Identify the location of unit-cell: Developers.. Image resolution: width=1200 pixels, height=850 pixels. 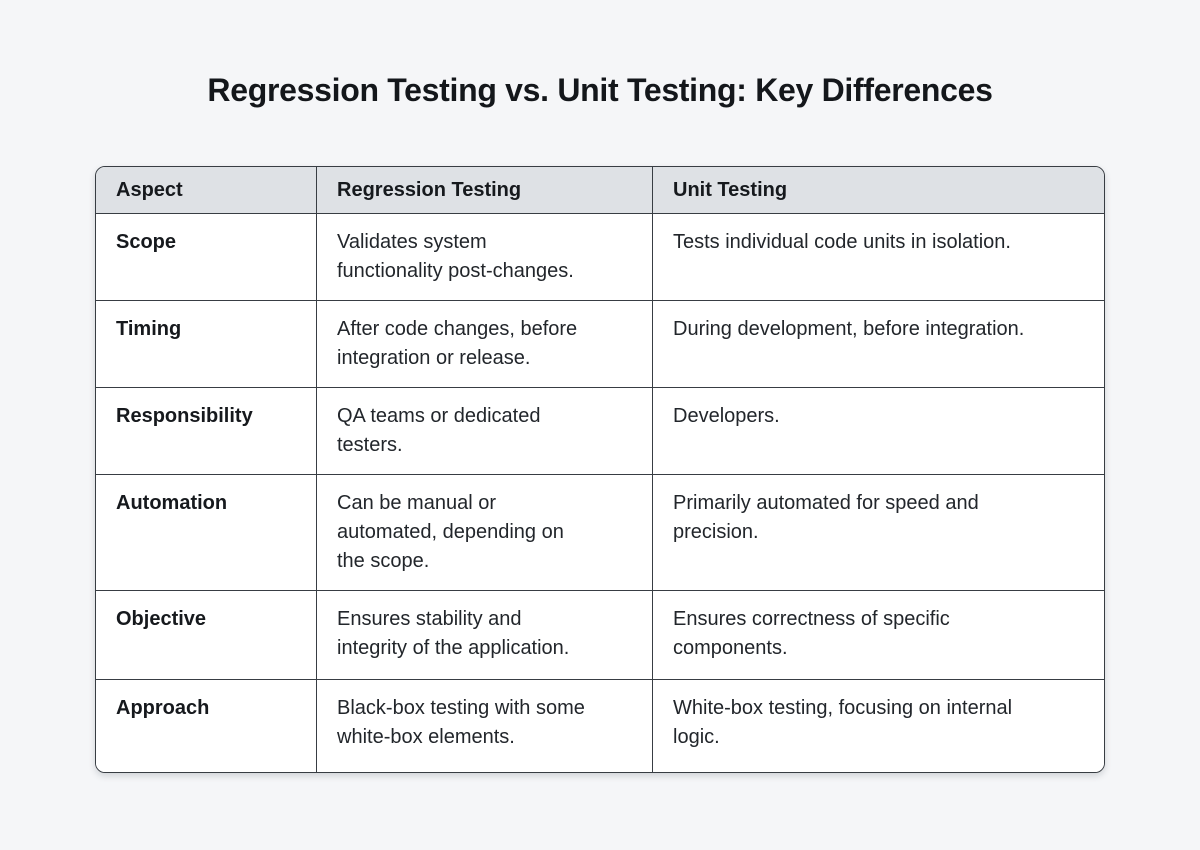
(878, 431).